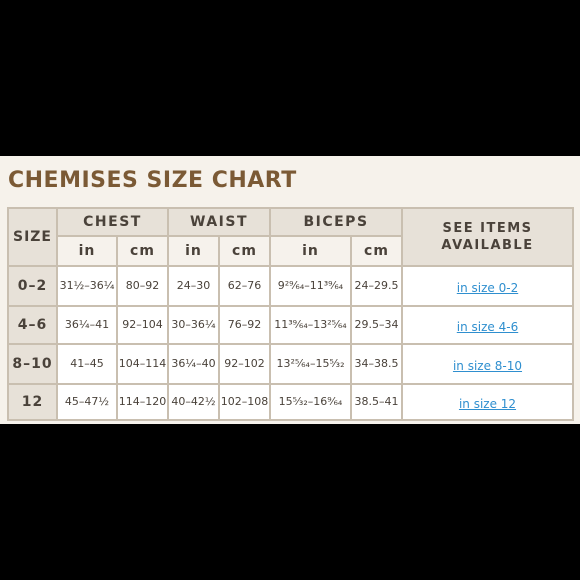 This screenshot has height=580, width=580. I want to click on chest-in-header: in, so click(87, 251).